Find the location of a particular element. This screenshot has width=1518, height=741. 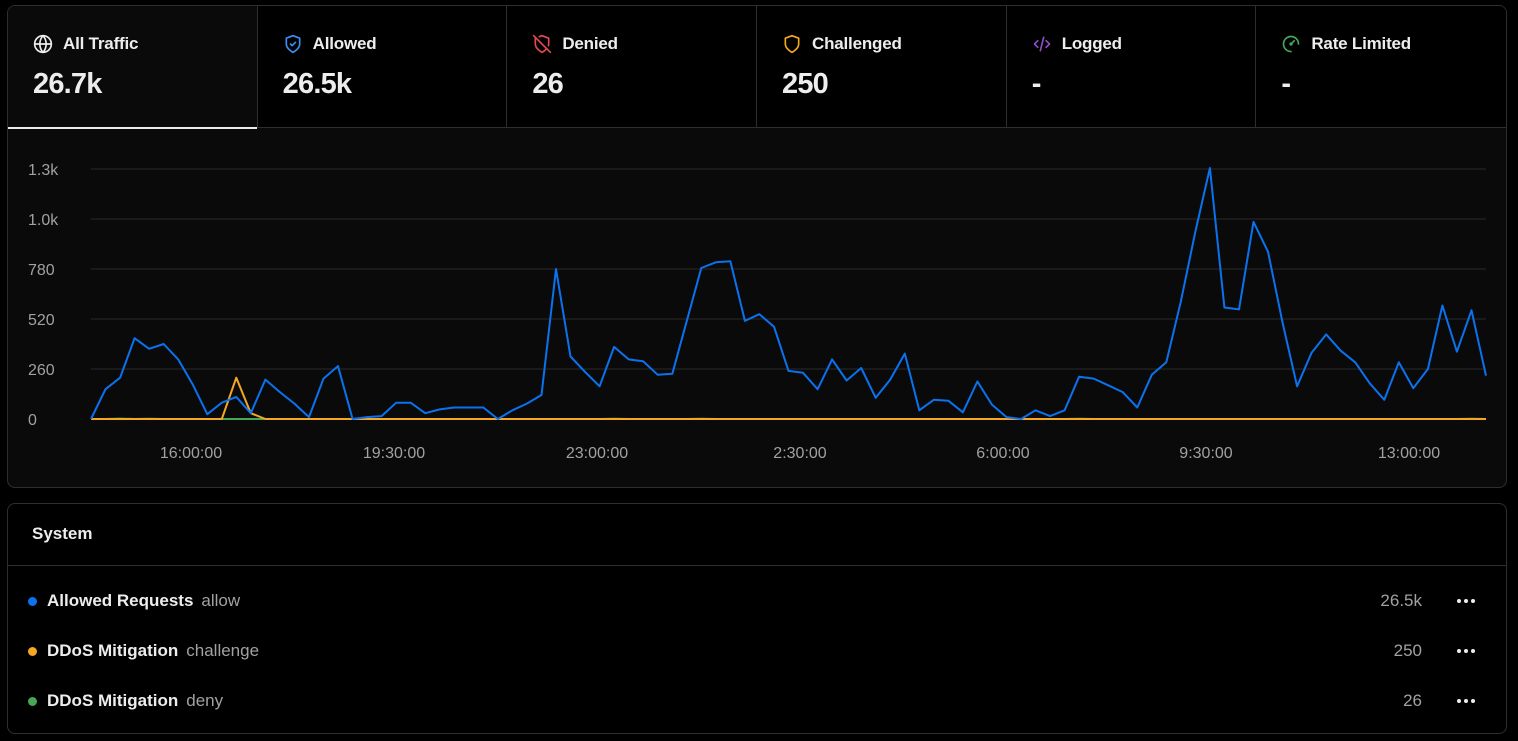

tab-rate-limited: Rate Limited - is located at coordinates (1381, 67).